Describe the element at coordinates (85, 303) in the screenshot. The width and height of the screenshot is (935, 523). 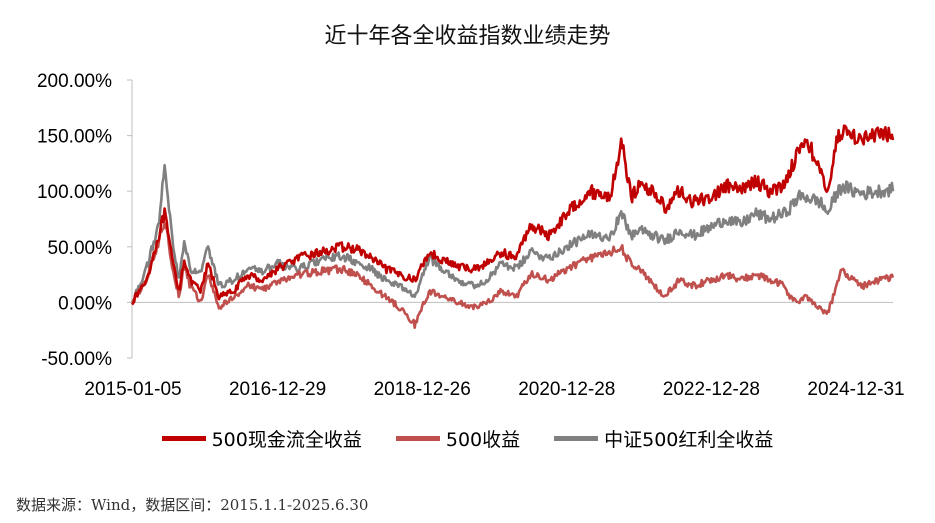
I see `y-tick-label: 0.00%` at that location.